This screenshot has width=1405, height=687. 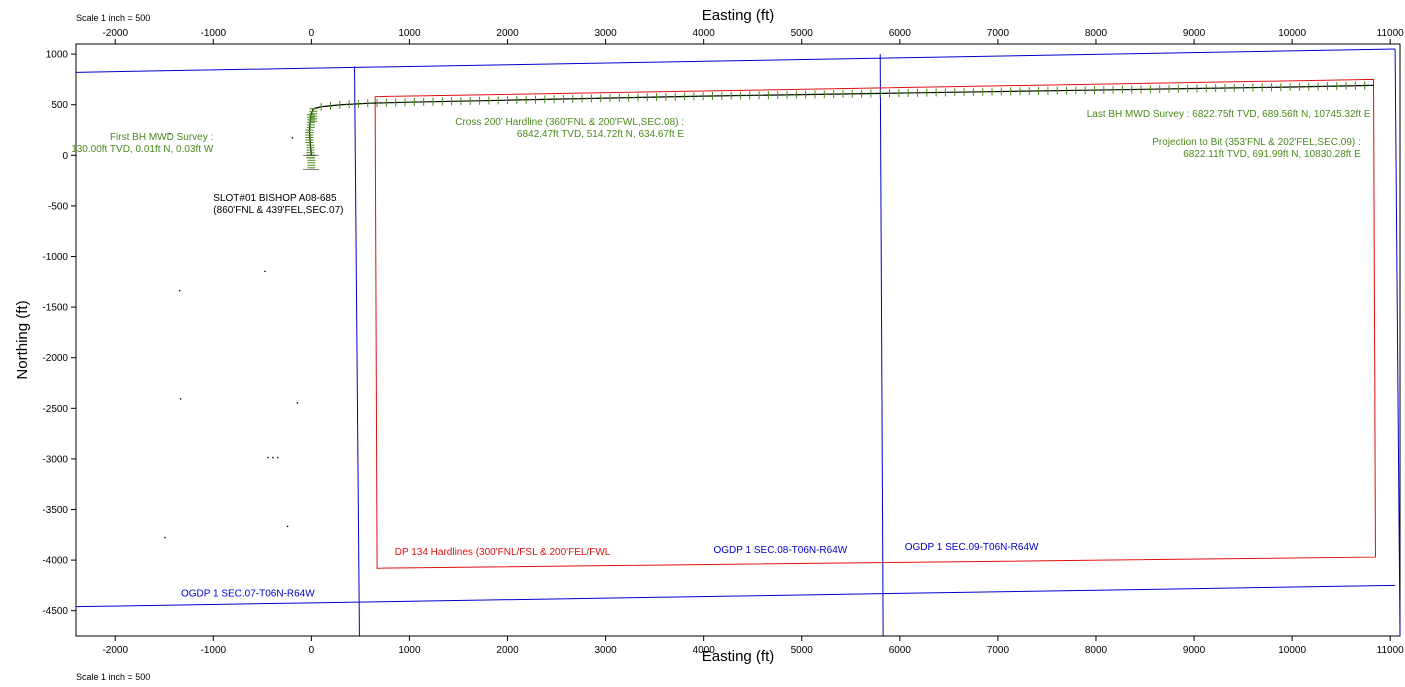 I want to click on x-tick-label-top: 8000, so click(x=1096, y=33).